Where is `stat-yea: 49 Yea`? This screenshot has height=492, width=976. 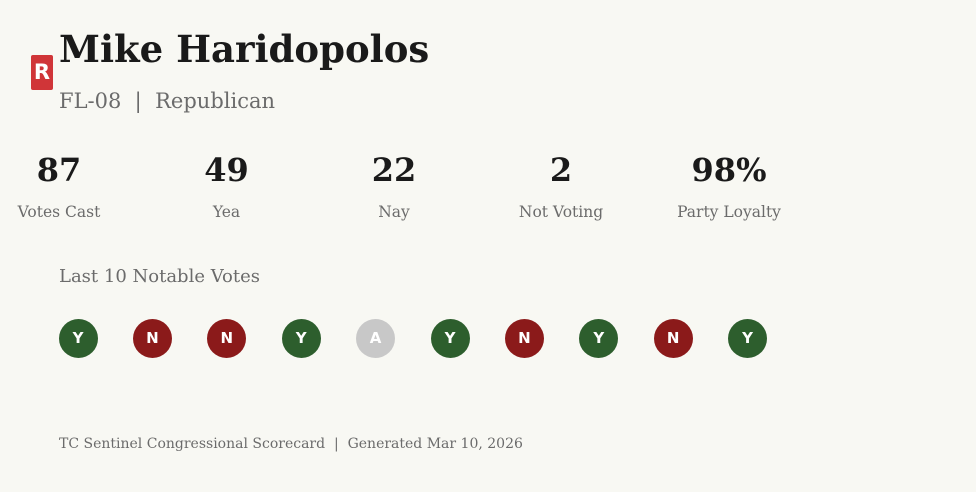
stat-yea: 49 Yea is located at coordinates (227, 186).